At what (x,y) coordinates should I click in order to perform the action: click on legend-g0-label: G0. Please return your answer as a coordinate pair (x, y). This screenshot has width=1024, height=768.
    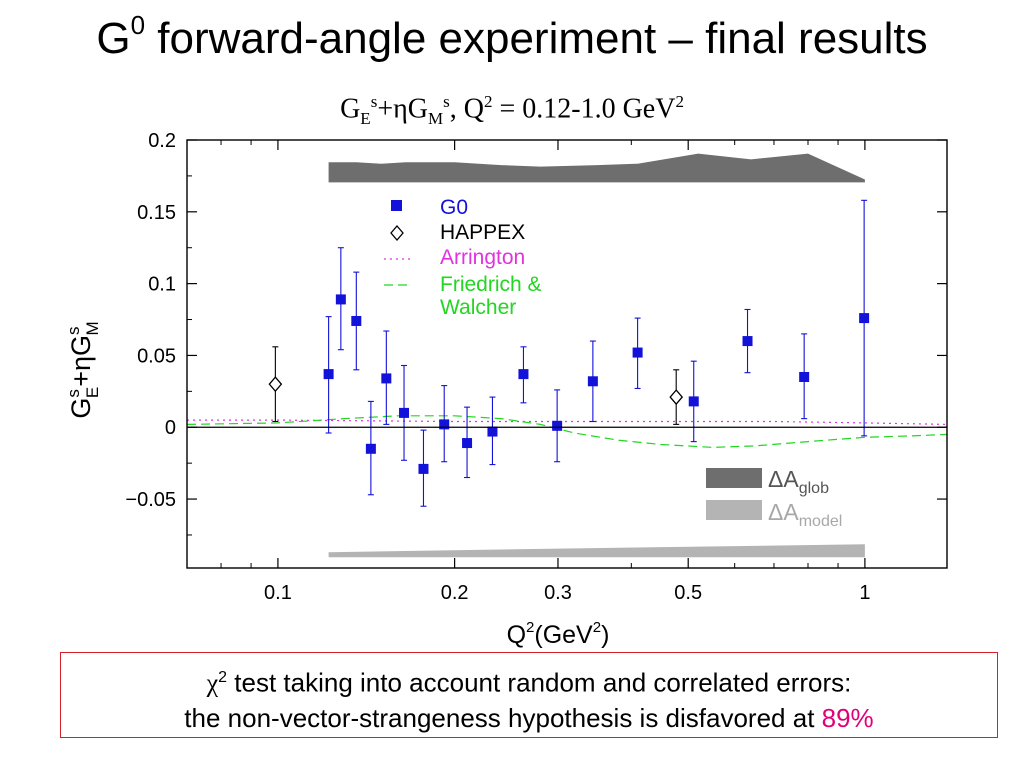
    Looking at the image, I should click on (454, 207).